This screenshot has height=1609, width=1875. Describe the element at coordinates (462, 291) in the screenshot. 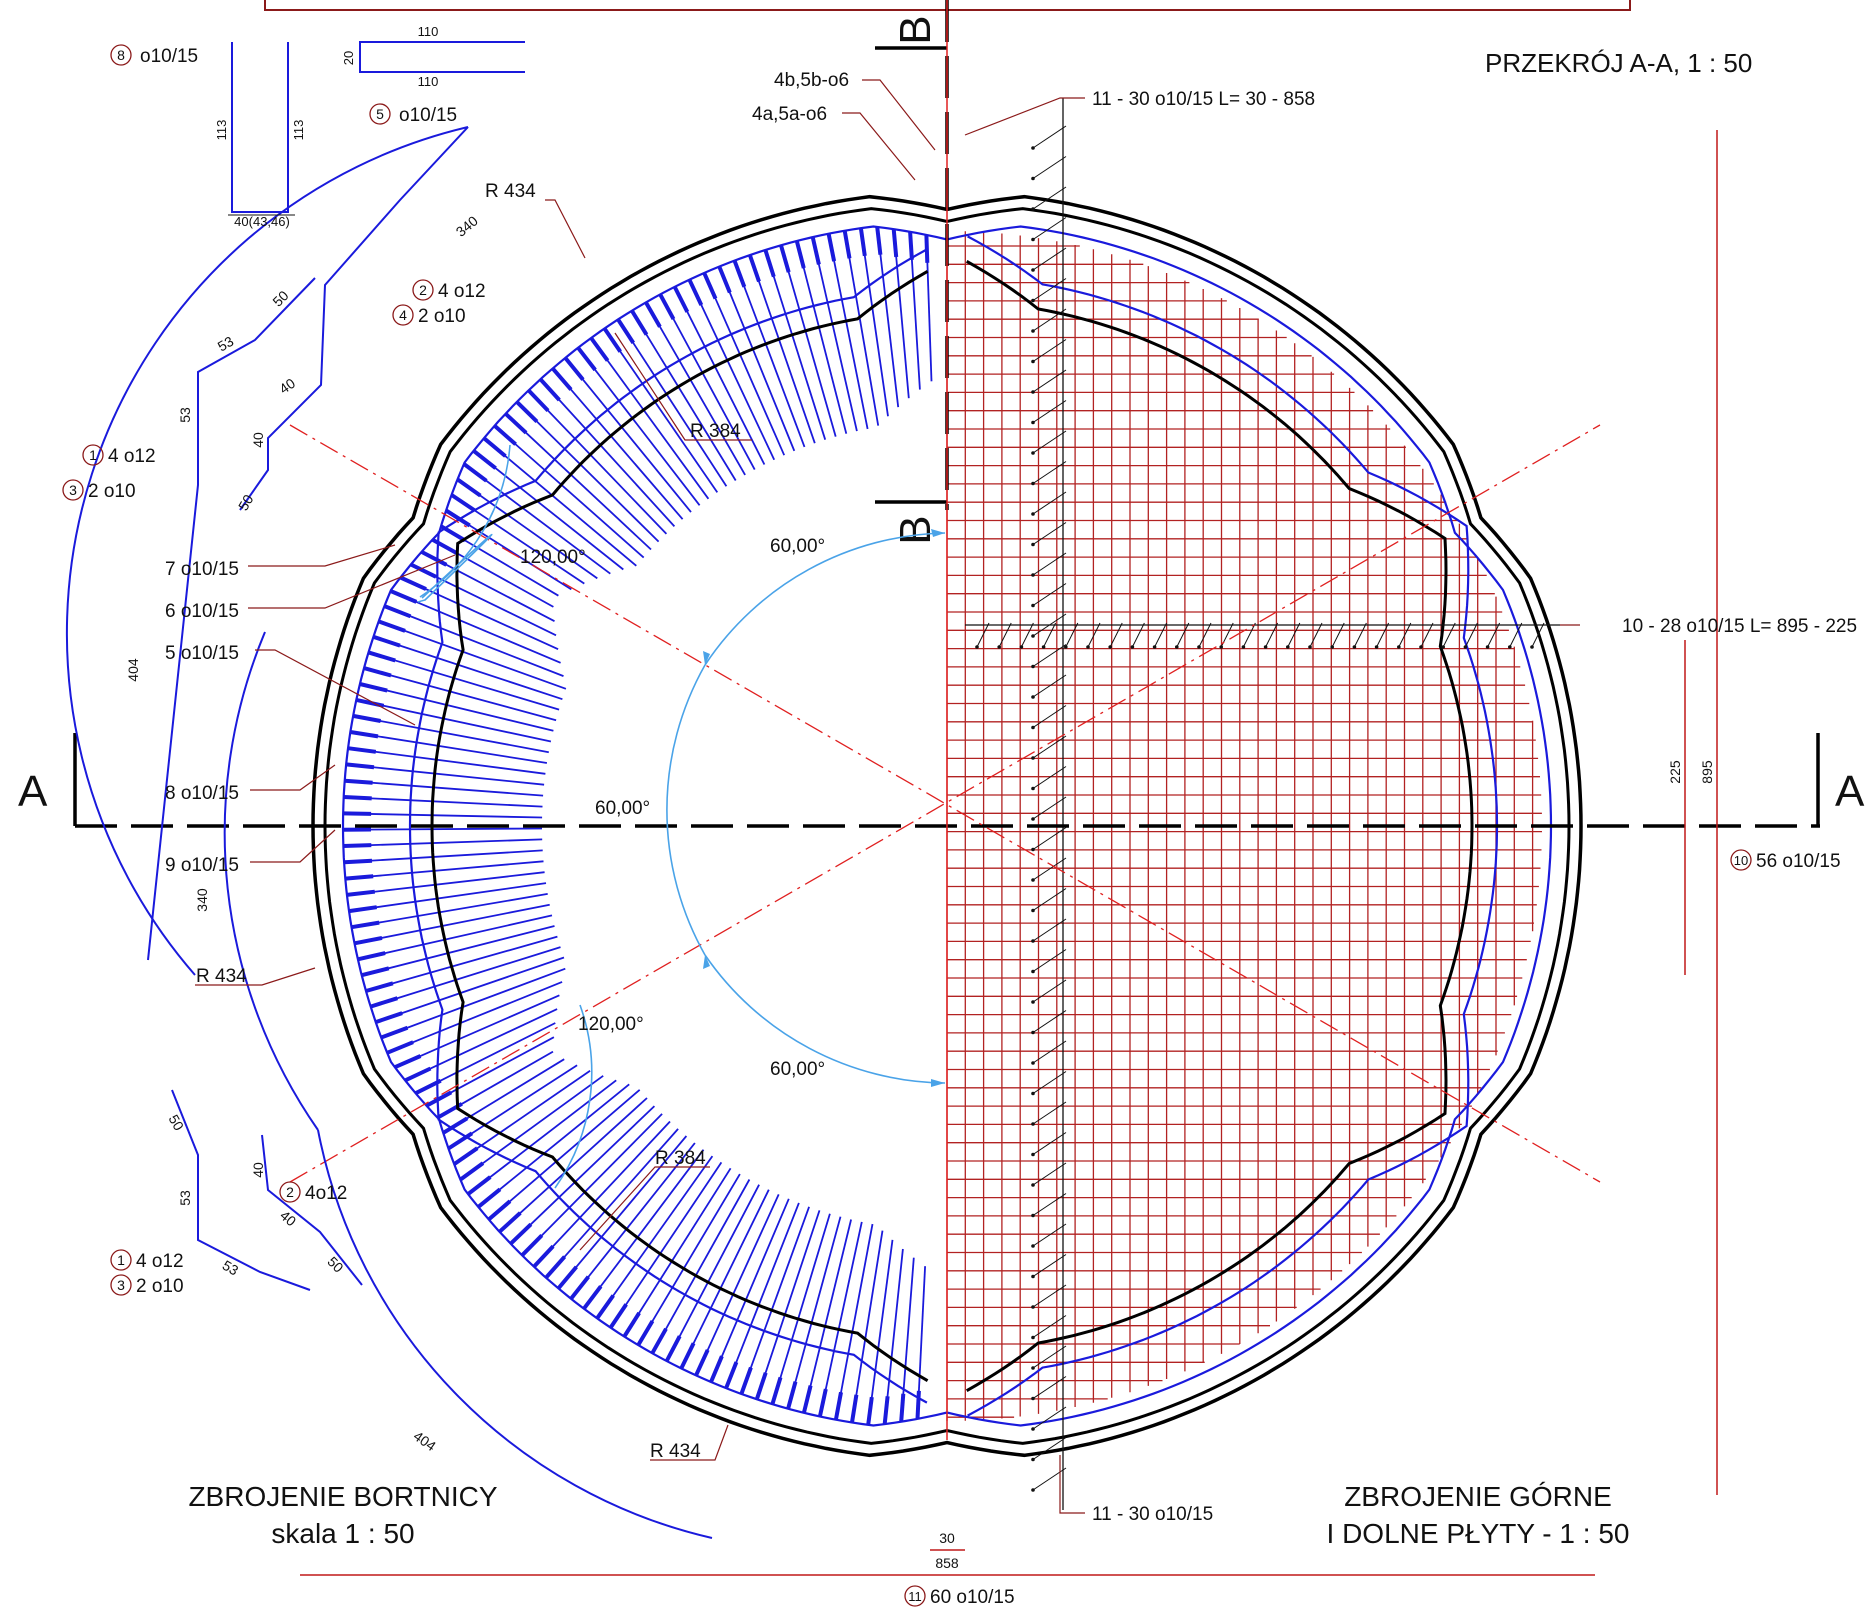

I see `svg-text: 4 o12` at that location.